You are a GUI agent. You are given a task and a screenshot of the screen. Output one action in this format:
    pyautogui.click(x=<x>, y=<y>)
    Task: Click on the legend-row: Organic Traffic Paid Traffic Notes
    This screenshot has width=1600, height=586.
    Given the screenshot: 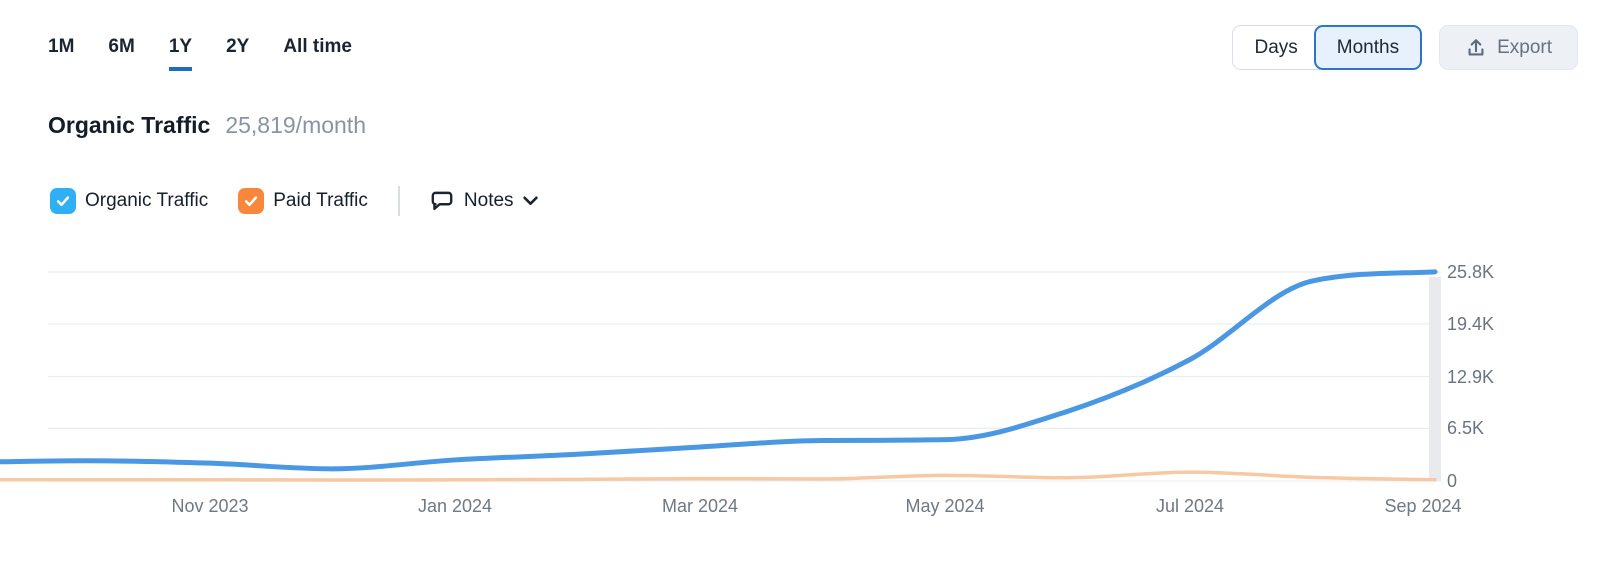 What is the action you would take?
    pyautogui.click(x=294, y=201)
    